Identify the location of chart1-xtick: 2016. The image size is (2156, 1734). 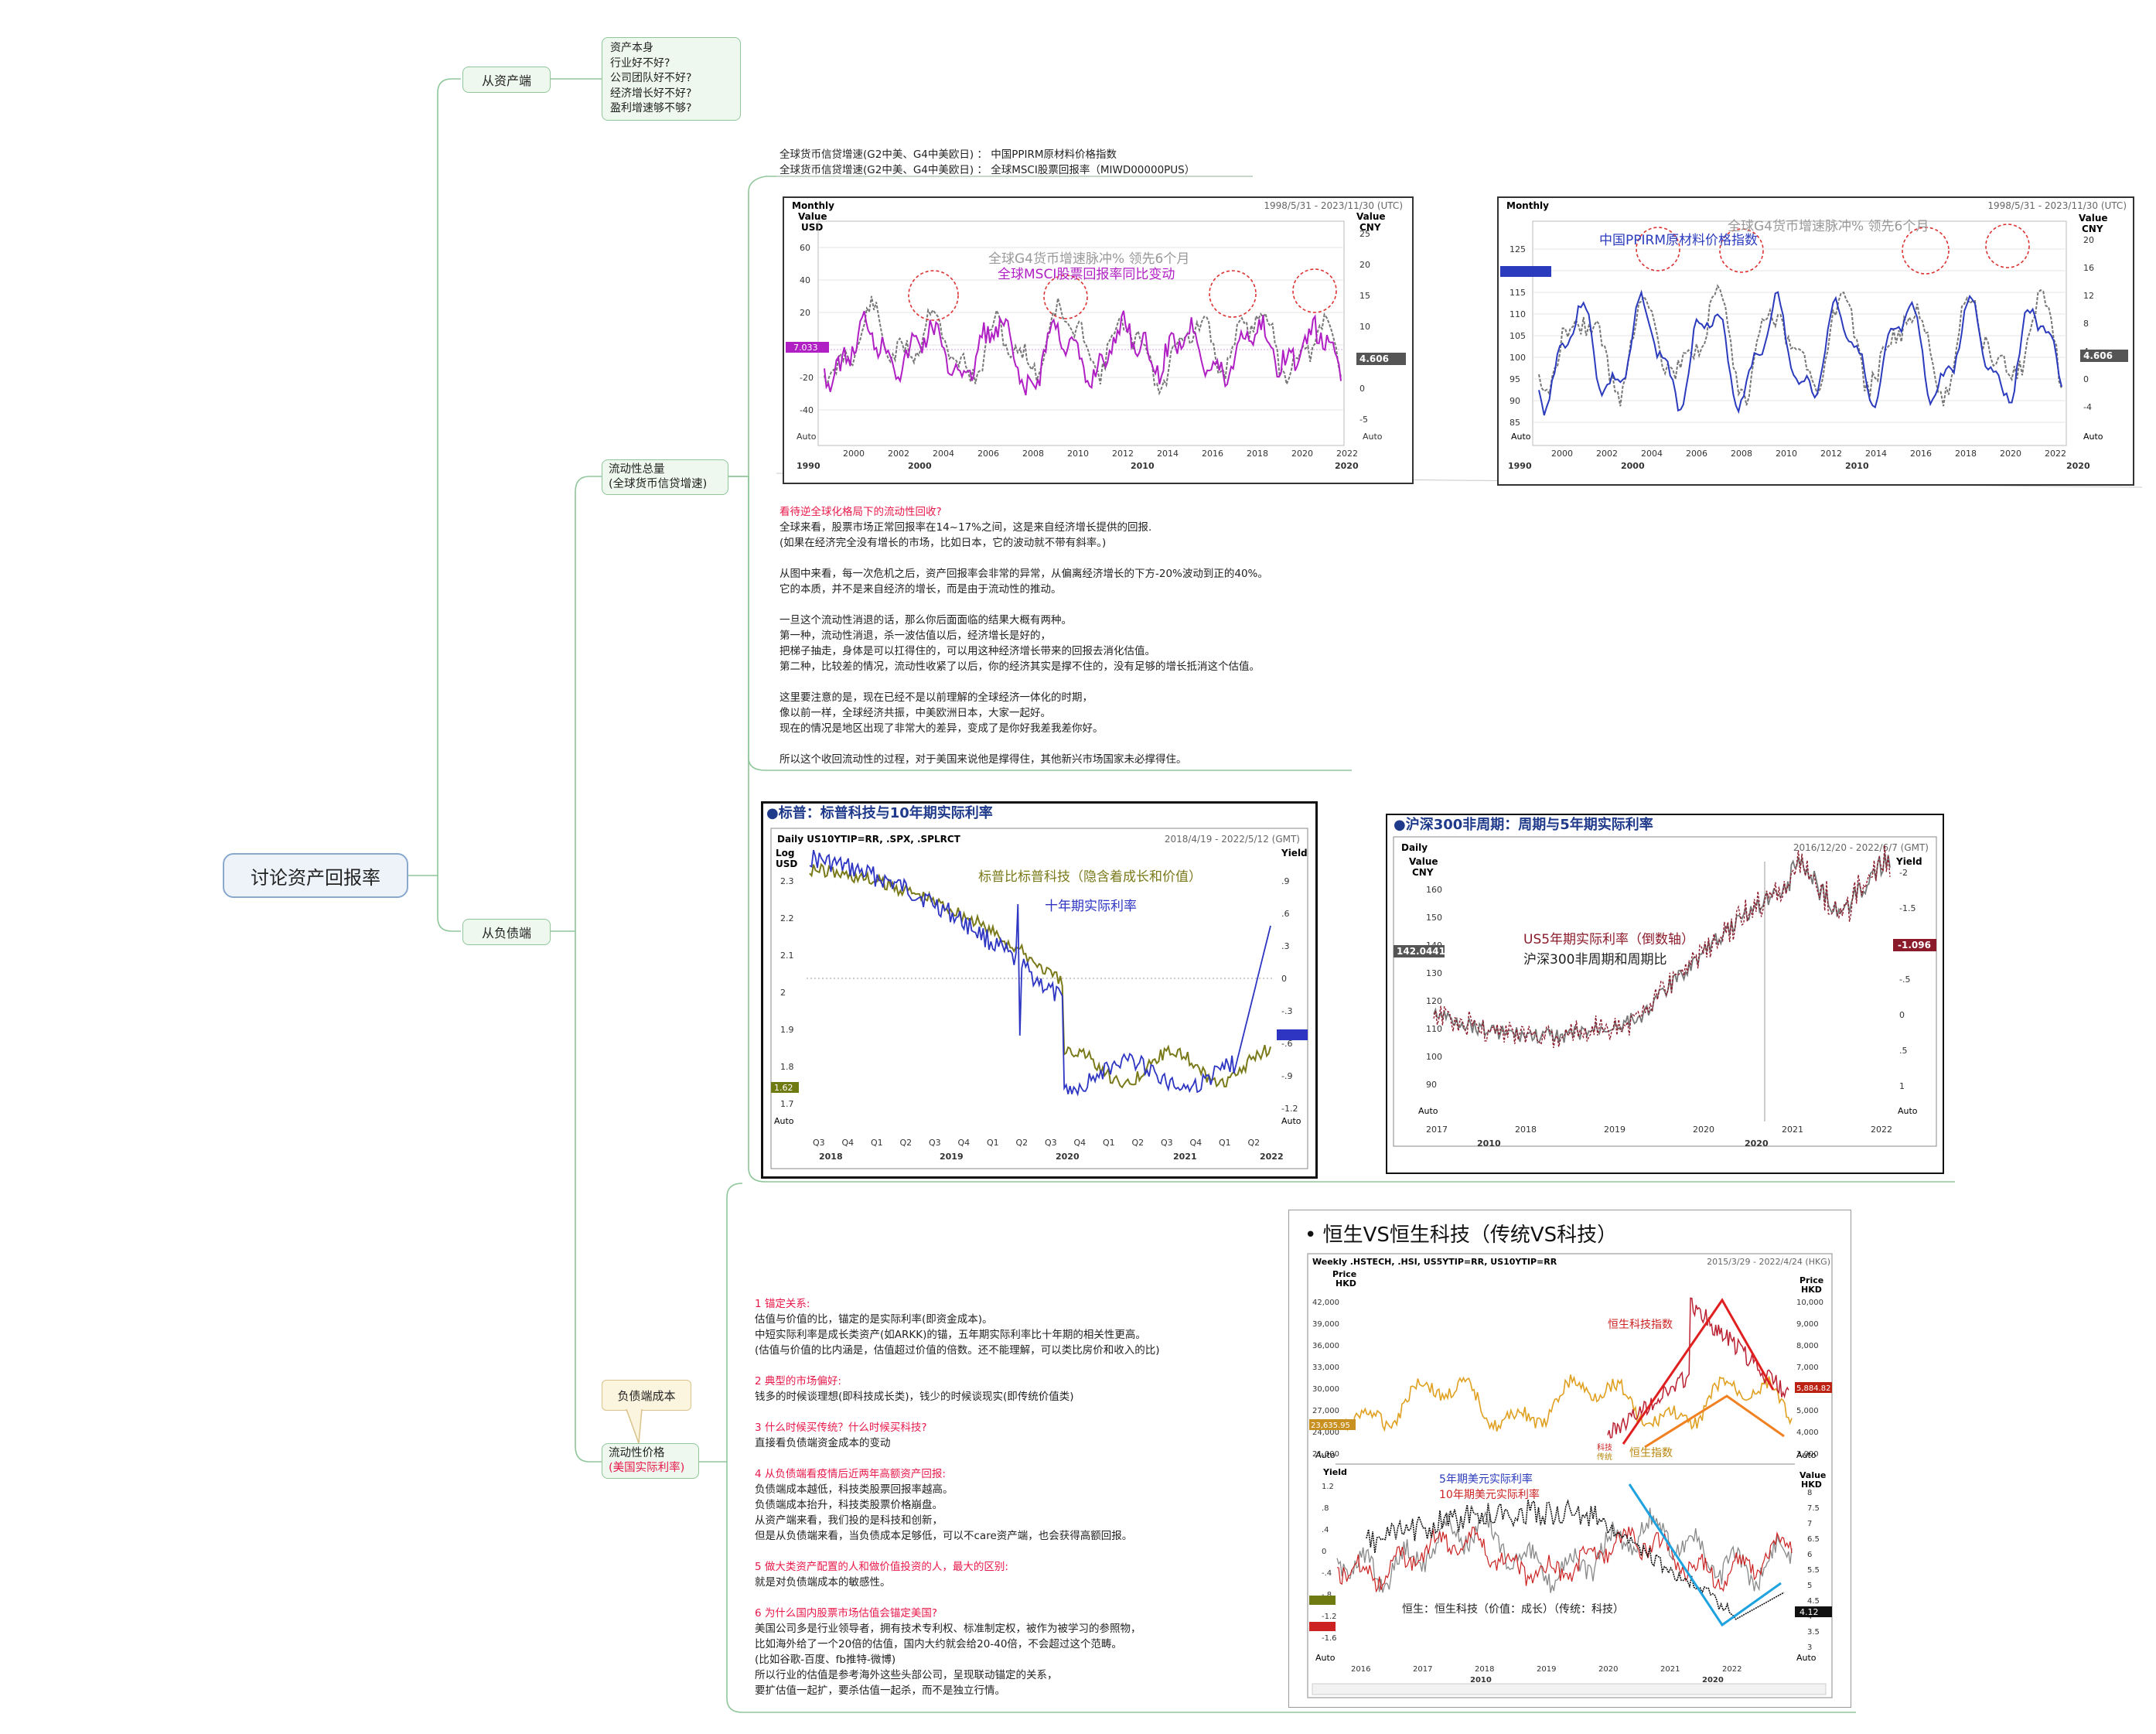
(1212, 454).